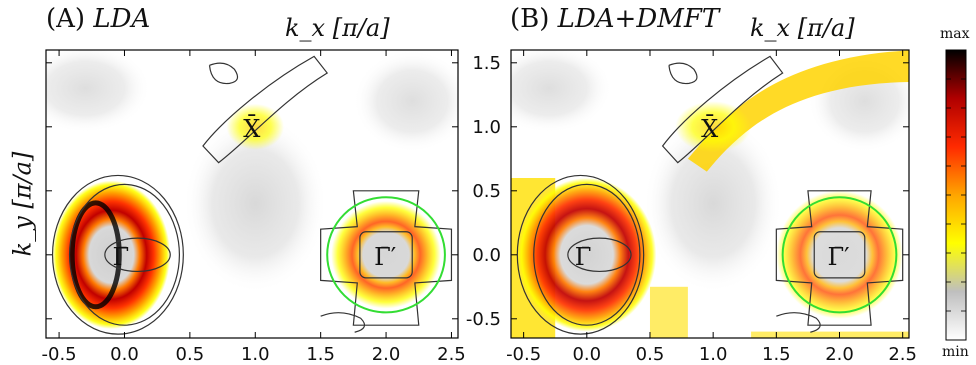 This screenshot has width=976, height=365. What do you see at coordinates (802, 28) in the screenshot?
I see `panel-b-x-axis-title: k_x [π/a]` at bounding box center [802, 28].